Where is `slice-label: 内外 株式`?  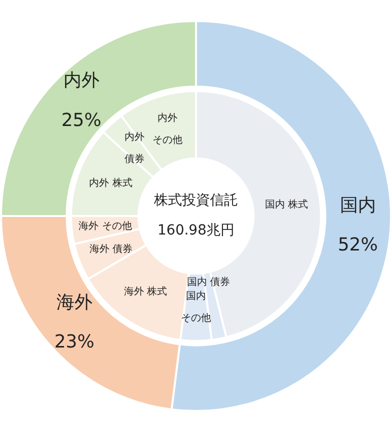 slice-label: 内外 株式 is located at coordinates (110, 182).